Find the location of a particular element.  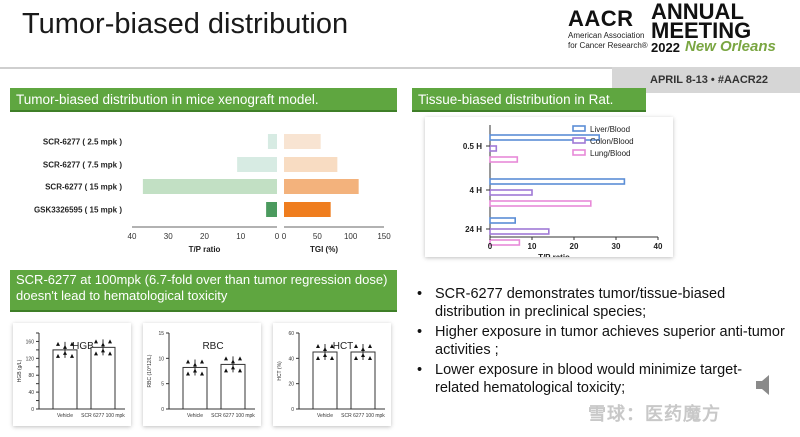

y-tick-label: 80 is located at coordinates (31, 376).